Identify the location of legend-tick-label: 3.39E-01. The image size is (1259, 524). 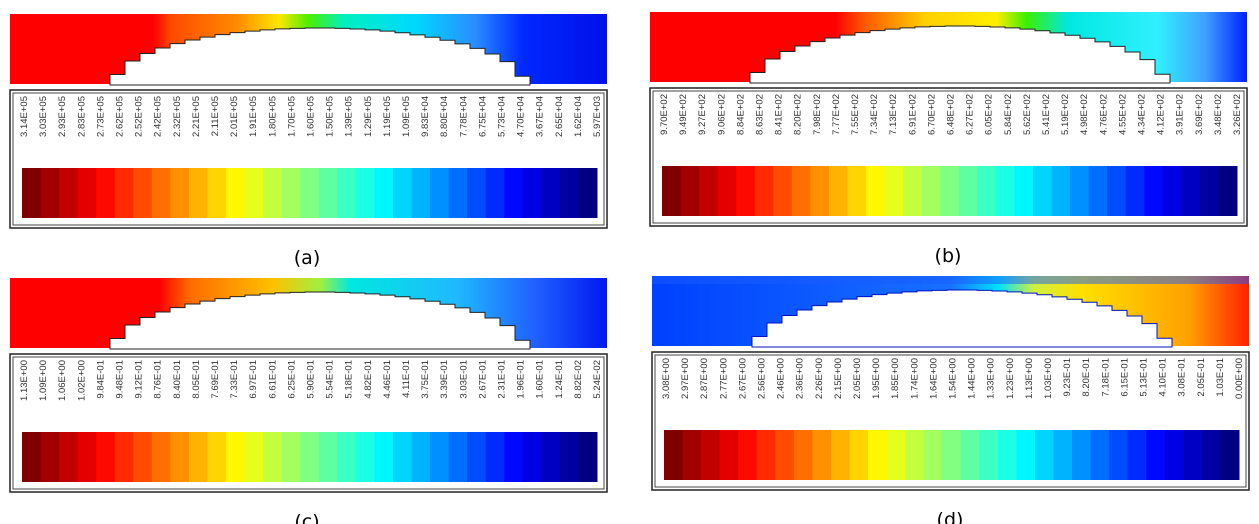
(444, 379).